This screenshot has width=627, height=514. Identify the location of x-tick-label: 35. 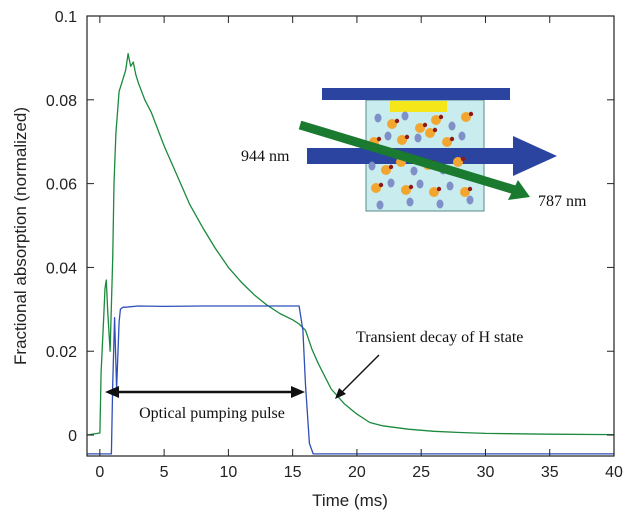
(550, 472).